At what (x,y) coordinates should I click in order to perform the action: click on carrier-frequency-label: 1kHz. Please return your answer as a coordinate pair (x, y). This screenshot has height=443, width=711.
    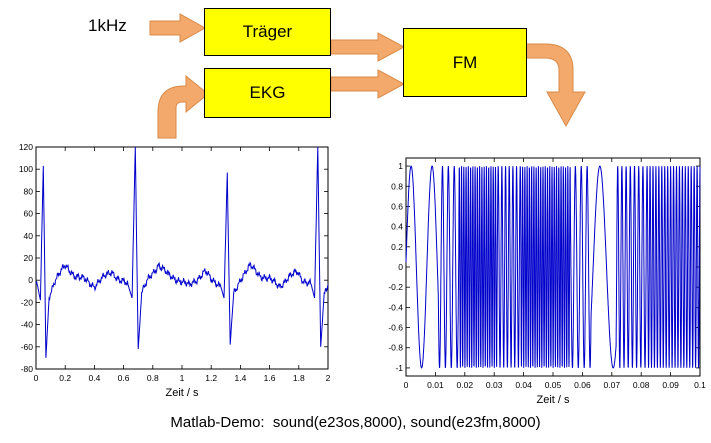
    Looking at the image, I should click on (107, 25).